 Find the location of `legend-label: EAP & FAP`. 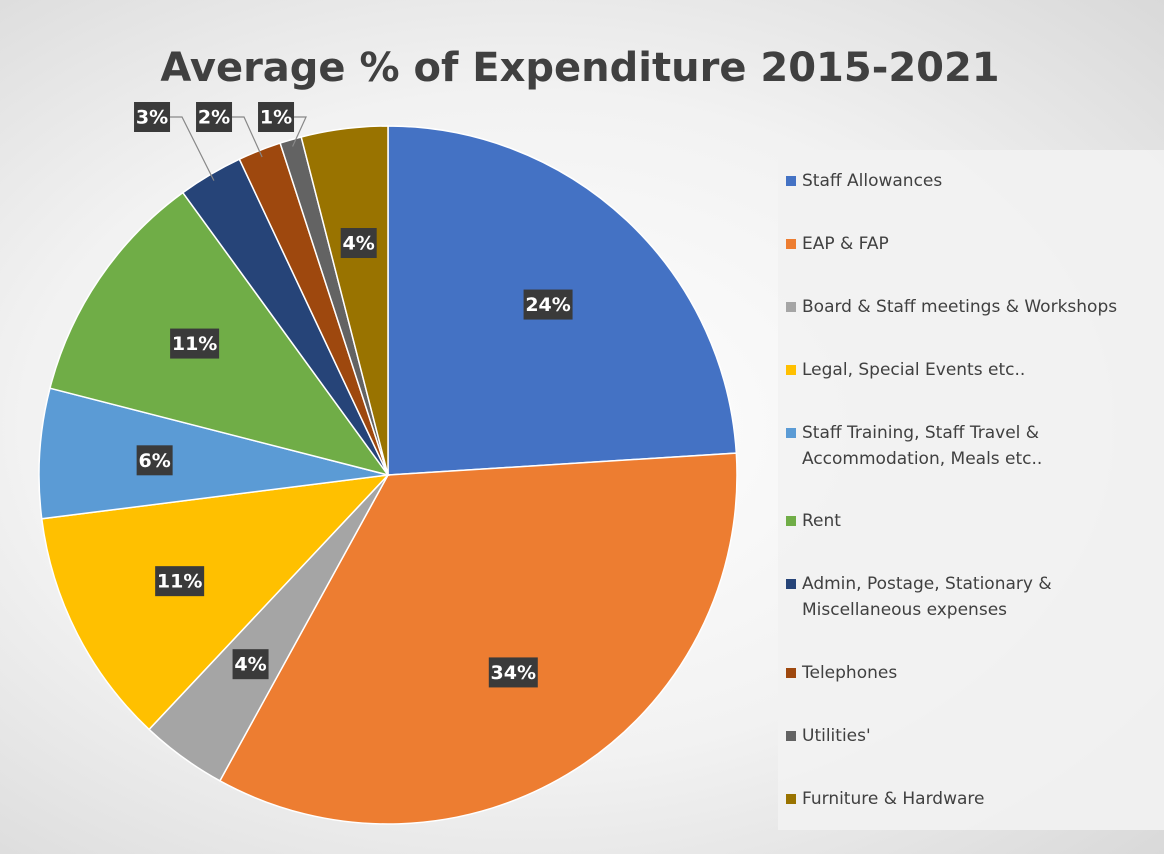

legend-label: EAP & FAP is located at coordinates (845, 244).